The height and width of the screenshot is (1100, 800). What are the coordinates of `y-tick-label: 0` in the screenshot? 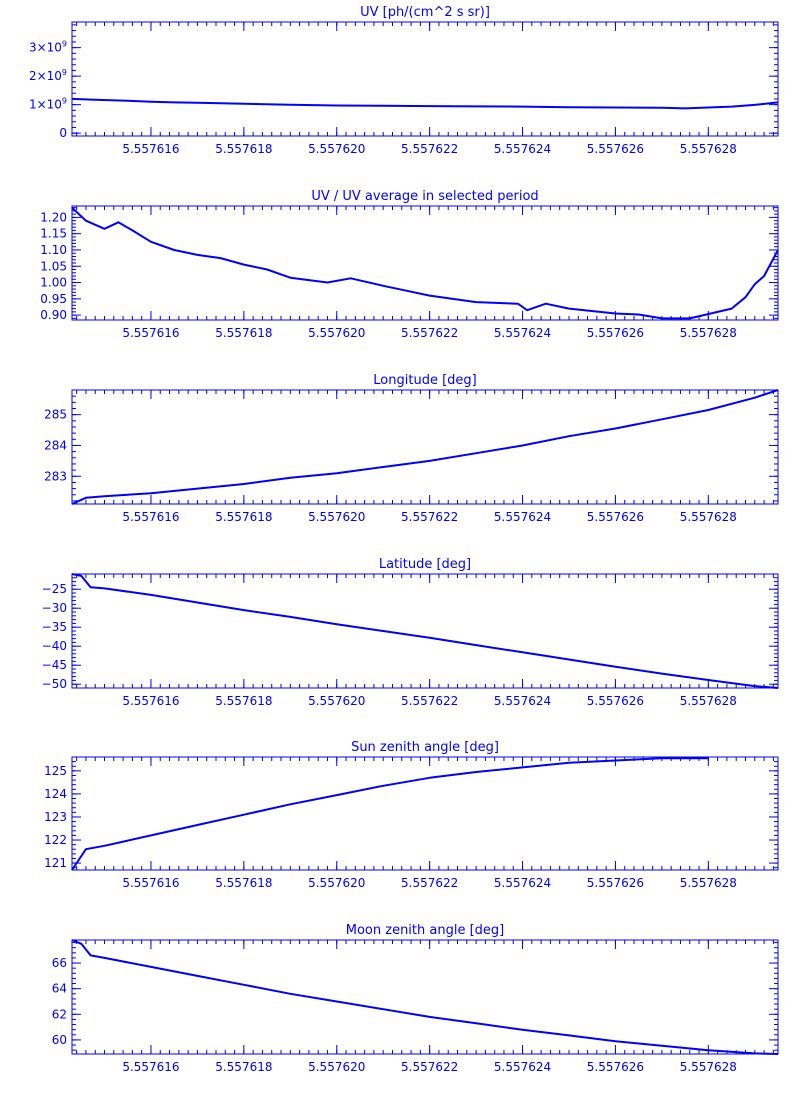 It's located at (63, 133).